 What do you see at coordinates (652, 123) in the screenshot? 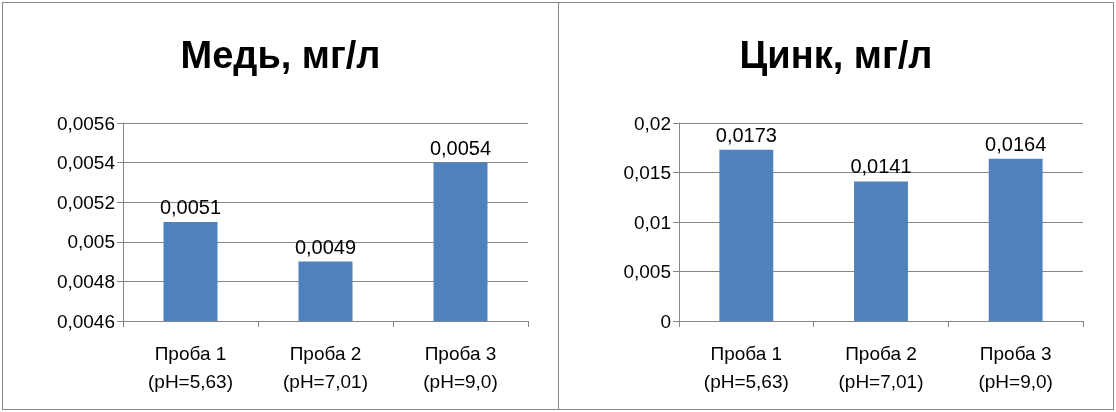
I see `y-tick-label: 0,02` at bounding box center [652, 123].